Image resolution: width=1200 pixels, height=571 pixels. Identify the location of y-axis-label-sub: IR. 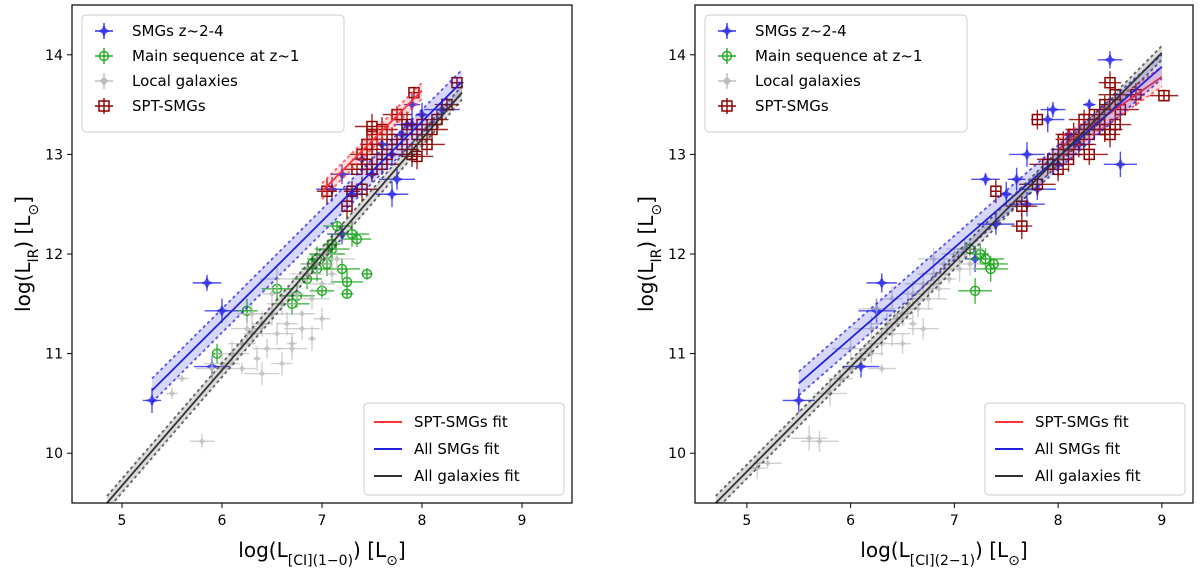
(34, 255).